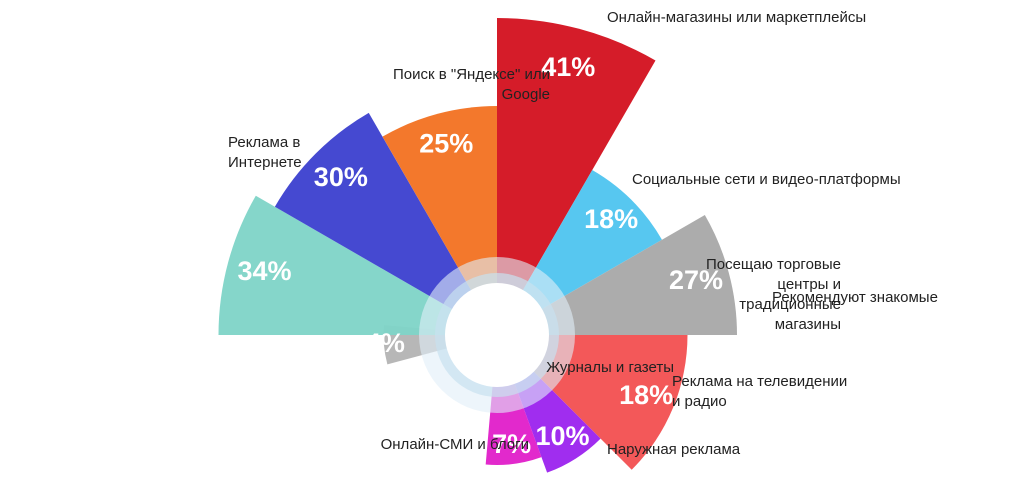 The height and width of the screenshot is (492, 1024). I want to click on category-label: Онлайн-СМИ и блоги, so click(454, 444).